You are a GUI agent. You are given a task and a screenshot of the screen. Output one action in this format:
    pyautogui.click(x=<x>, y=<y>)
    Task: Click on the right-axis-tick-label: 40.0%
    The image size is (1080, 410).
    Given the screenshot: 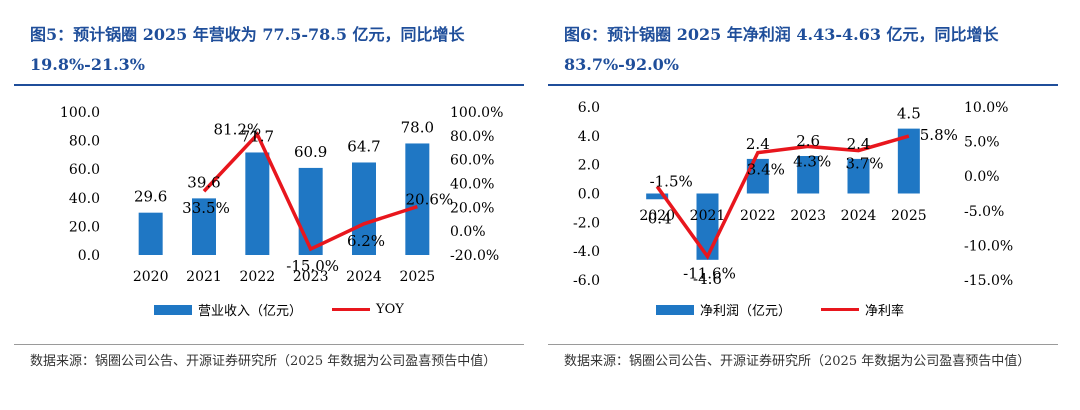 What is the action you would take?
    pyautogui.click(x=472, y=185)
    